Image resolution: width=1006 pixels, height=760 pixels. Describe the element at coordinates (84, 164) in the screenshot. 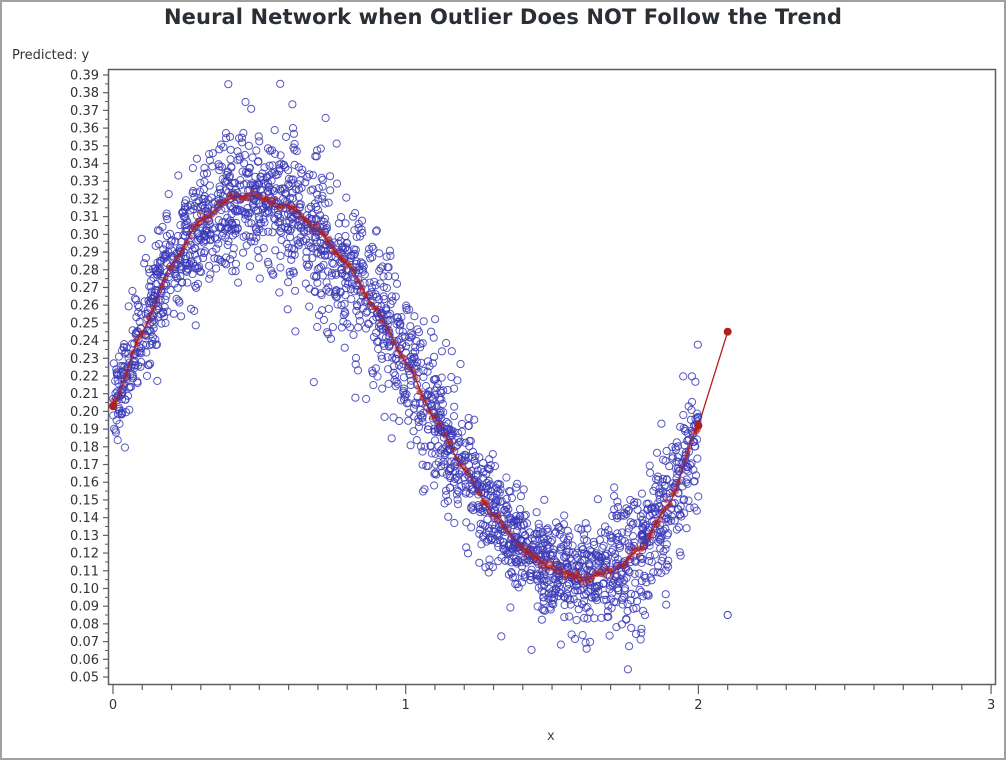

I see `y-tick-label: 0.34` at that location.